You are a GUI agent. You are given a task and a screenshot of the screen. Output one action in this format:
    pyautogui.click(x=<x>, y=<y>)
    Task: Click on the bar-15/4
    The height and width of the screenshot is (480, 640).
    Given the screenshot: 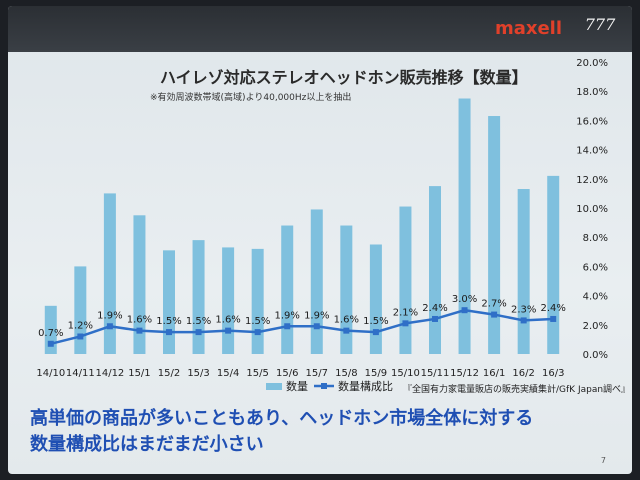 What is the action you would take?
    pyautogui.click(x=228, y=300)
    